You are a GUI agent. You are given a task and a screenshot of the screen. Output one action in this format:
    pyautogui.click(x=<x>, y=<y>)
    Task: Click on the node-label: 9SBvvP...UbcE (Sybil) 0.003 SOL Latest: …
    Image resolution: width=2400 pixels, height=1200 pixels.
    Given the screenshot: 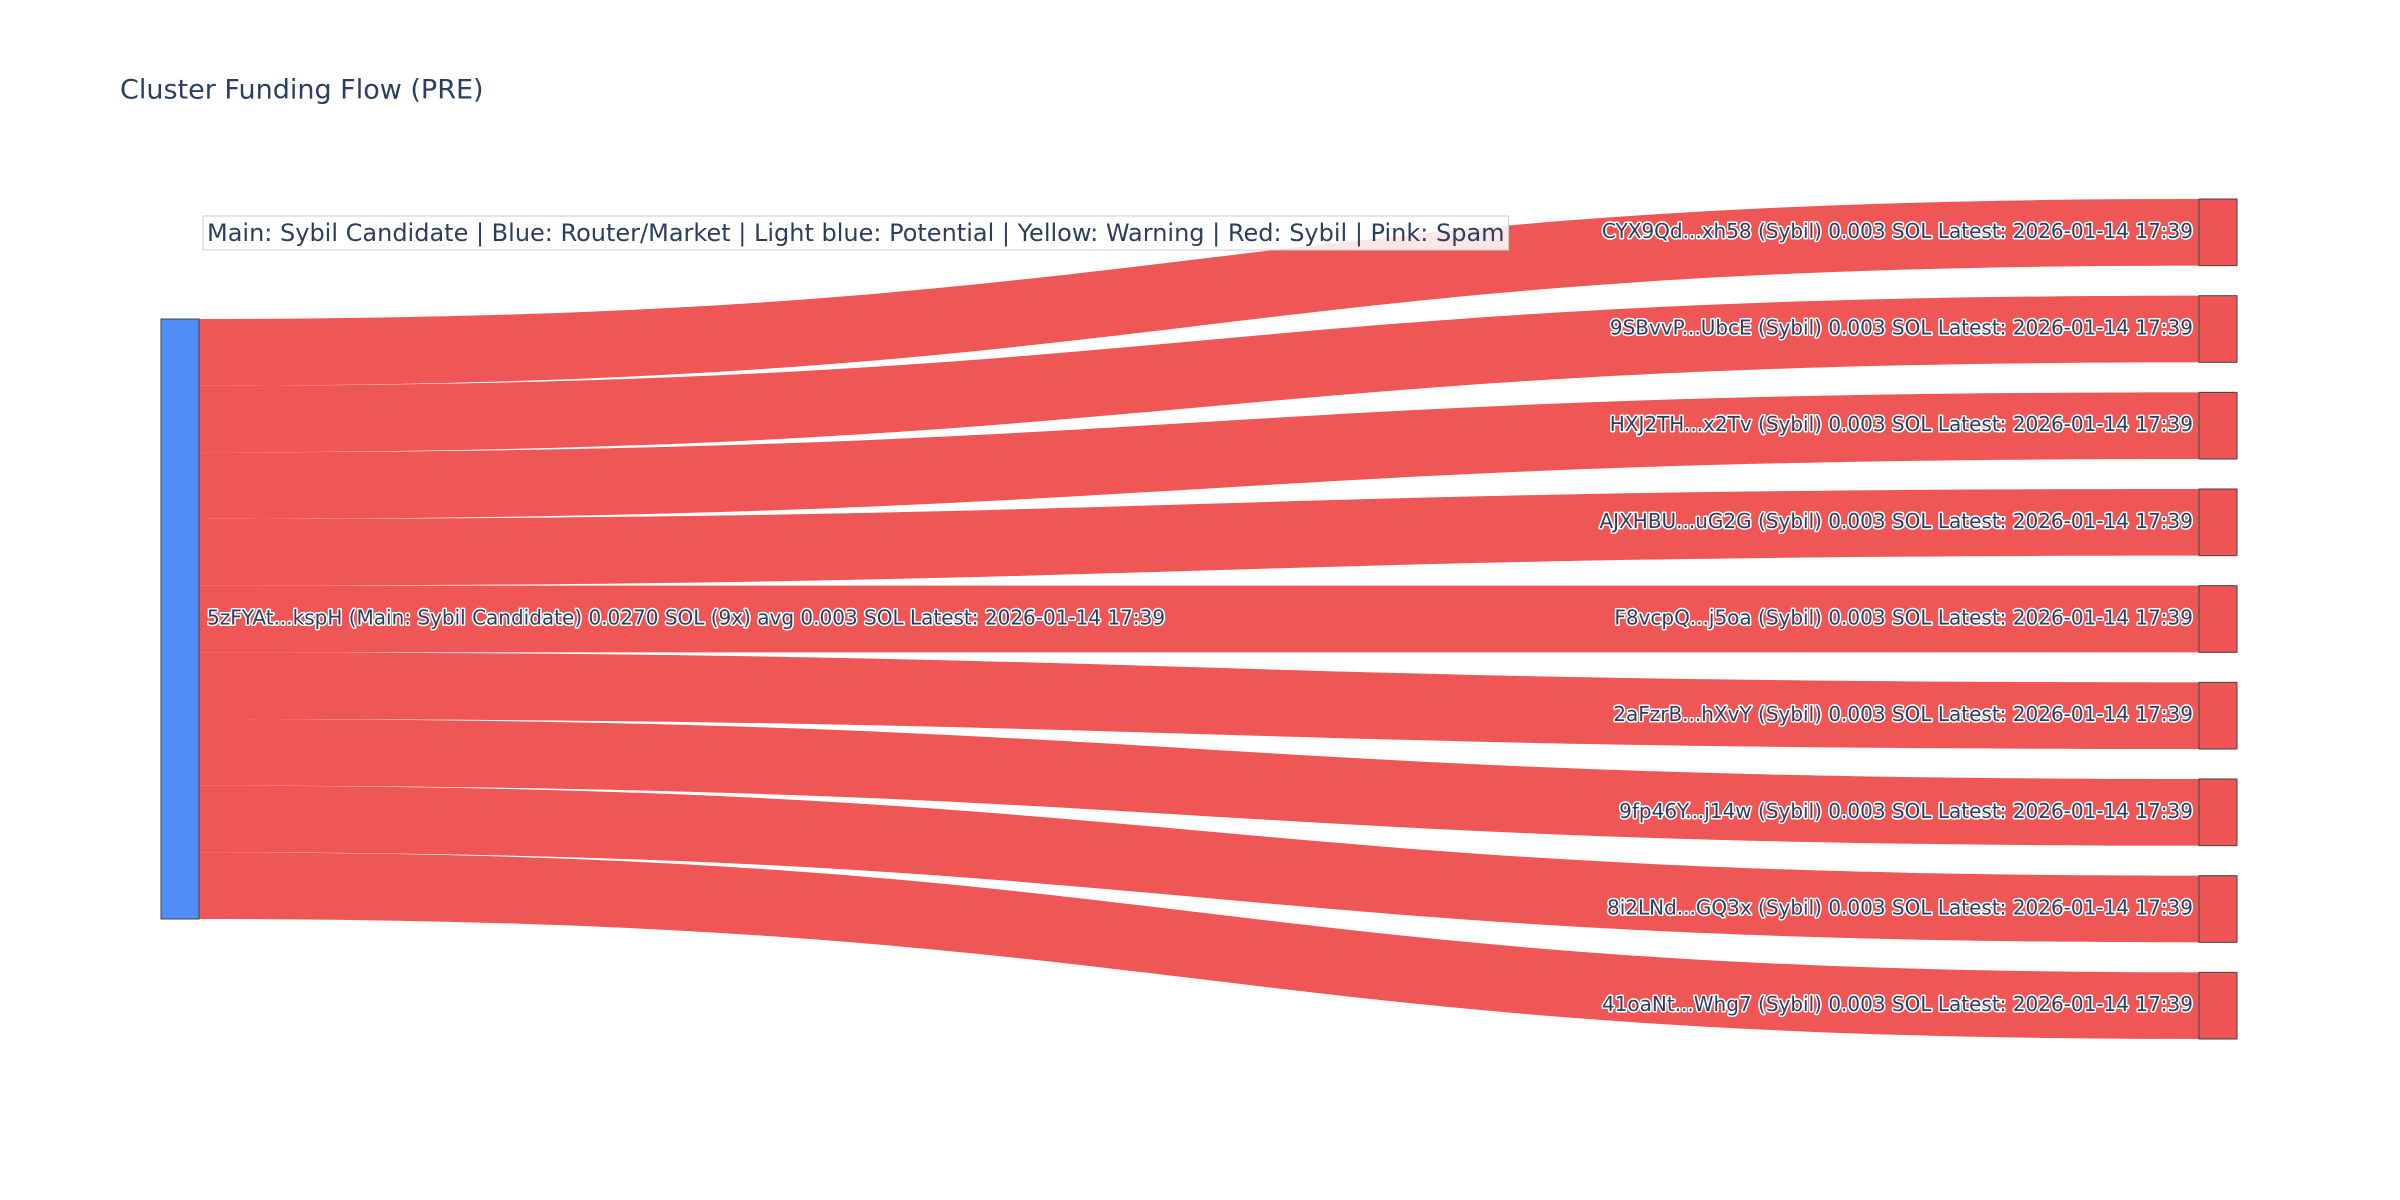 What is the action you would take?
    pyautogui.click(x=1901, y=328)
    